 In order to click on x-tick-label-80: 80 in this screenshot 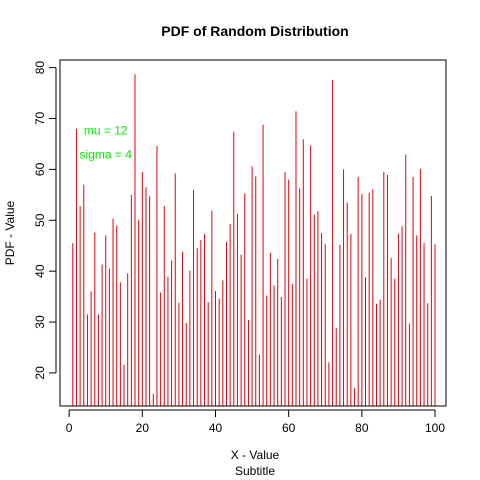, I will do `click(362, 428)`.